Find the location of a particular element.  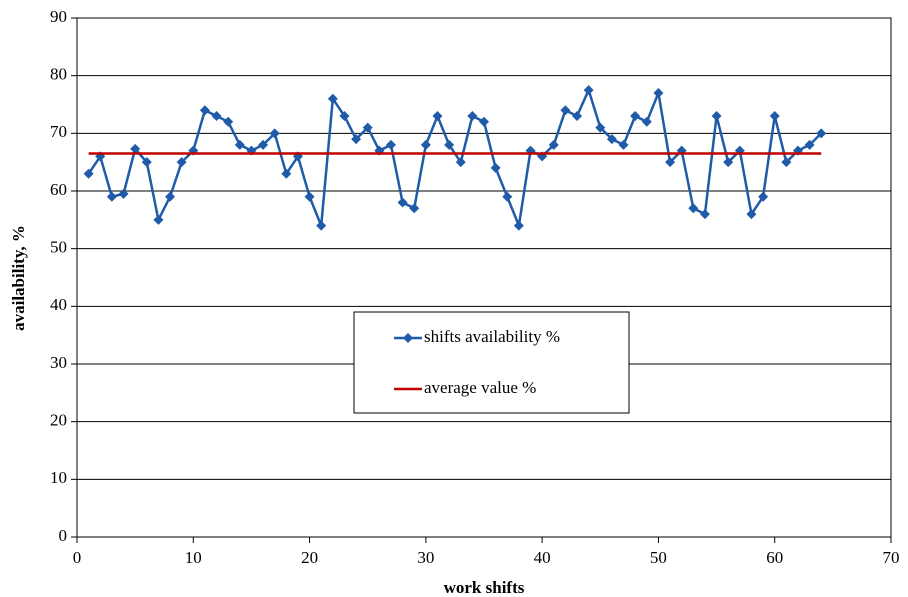

legend: shifts availability % average value % is located at coordinates (491, 362).